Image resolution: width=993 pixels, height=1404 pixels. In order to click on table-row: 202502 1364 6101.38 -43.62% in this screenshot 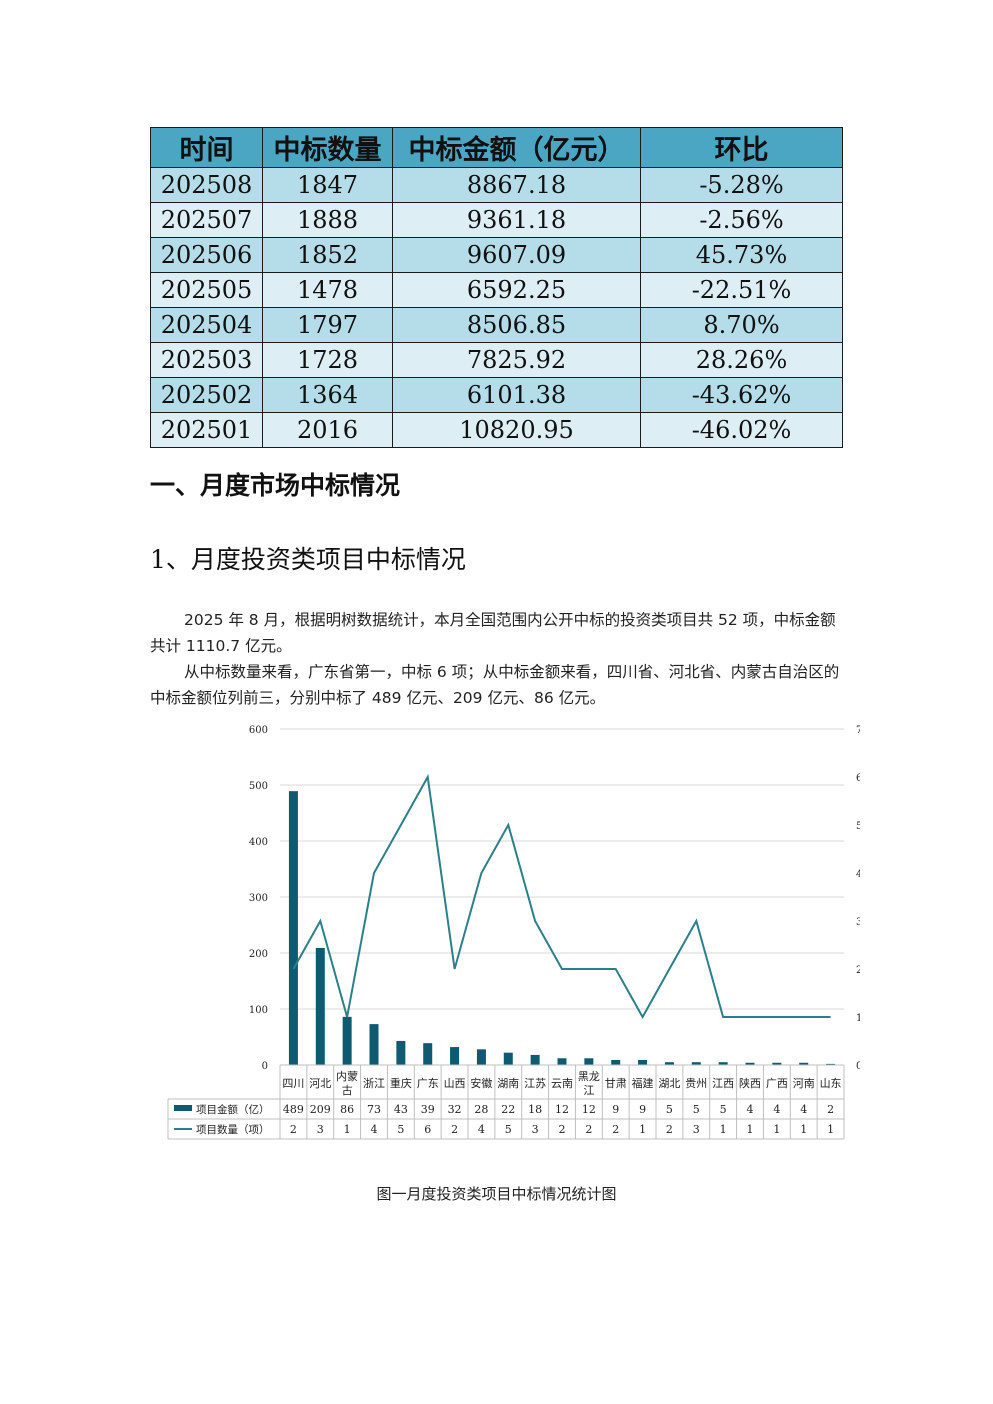, I will do `click(496, 395)`.